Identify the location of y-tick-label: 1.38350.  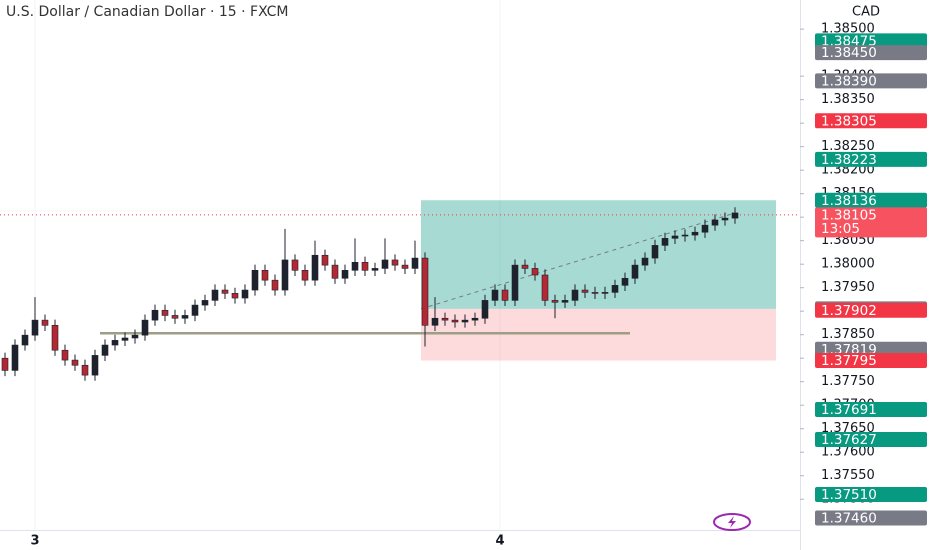
(848, 99).